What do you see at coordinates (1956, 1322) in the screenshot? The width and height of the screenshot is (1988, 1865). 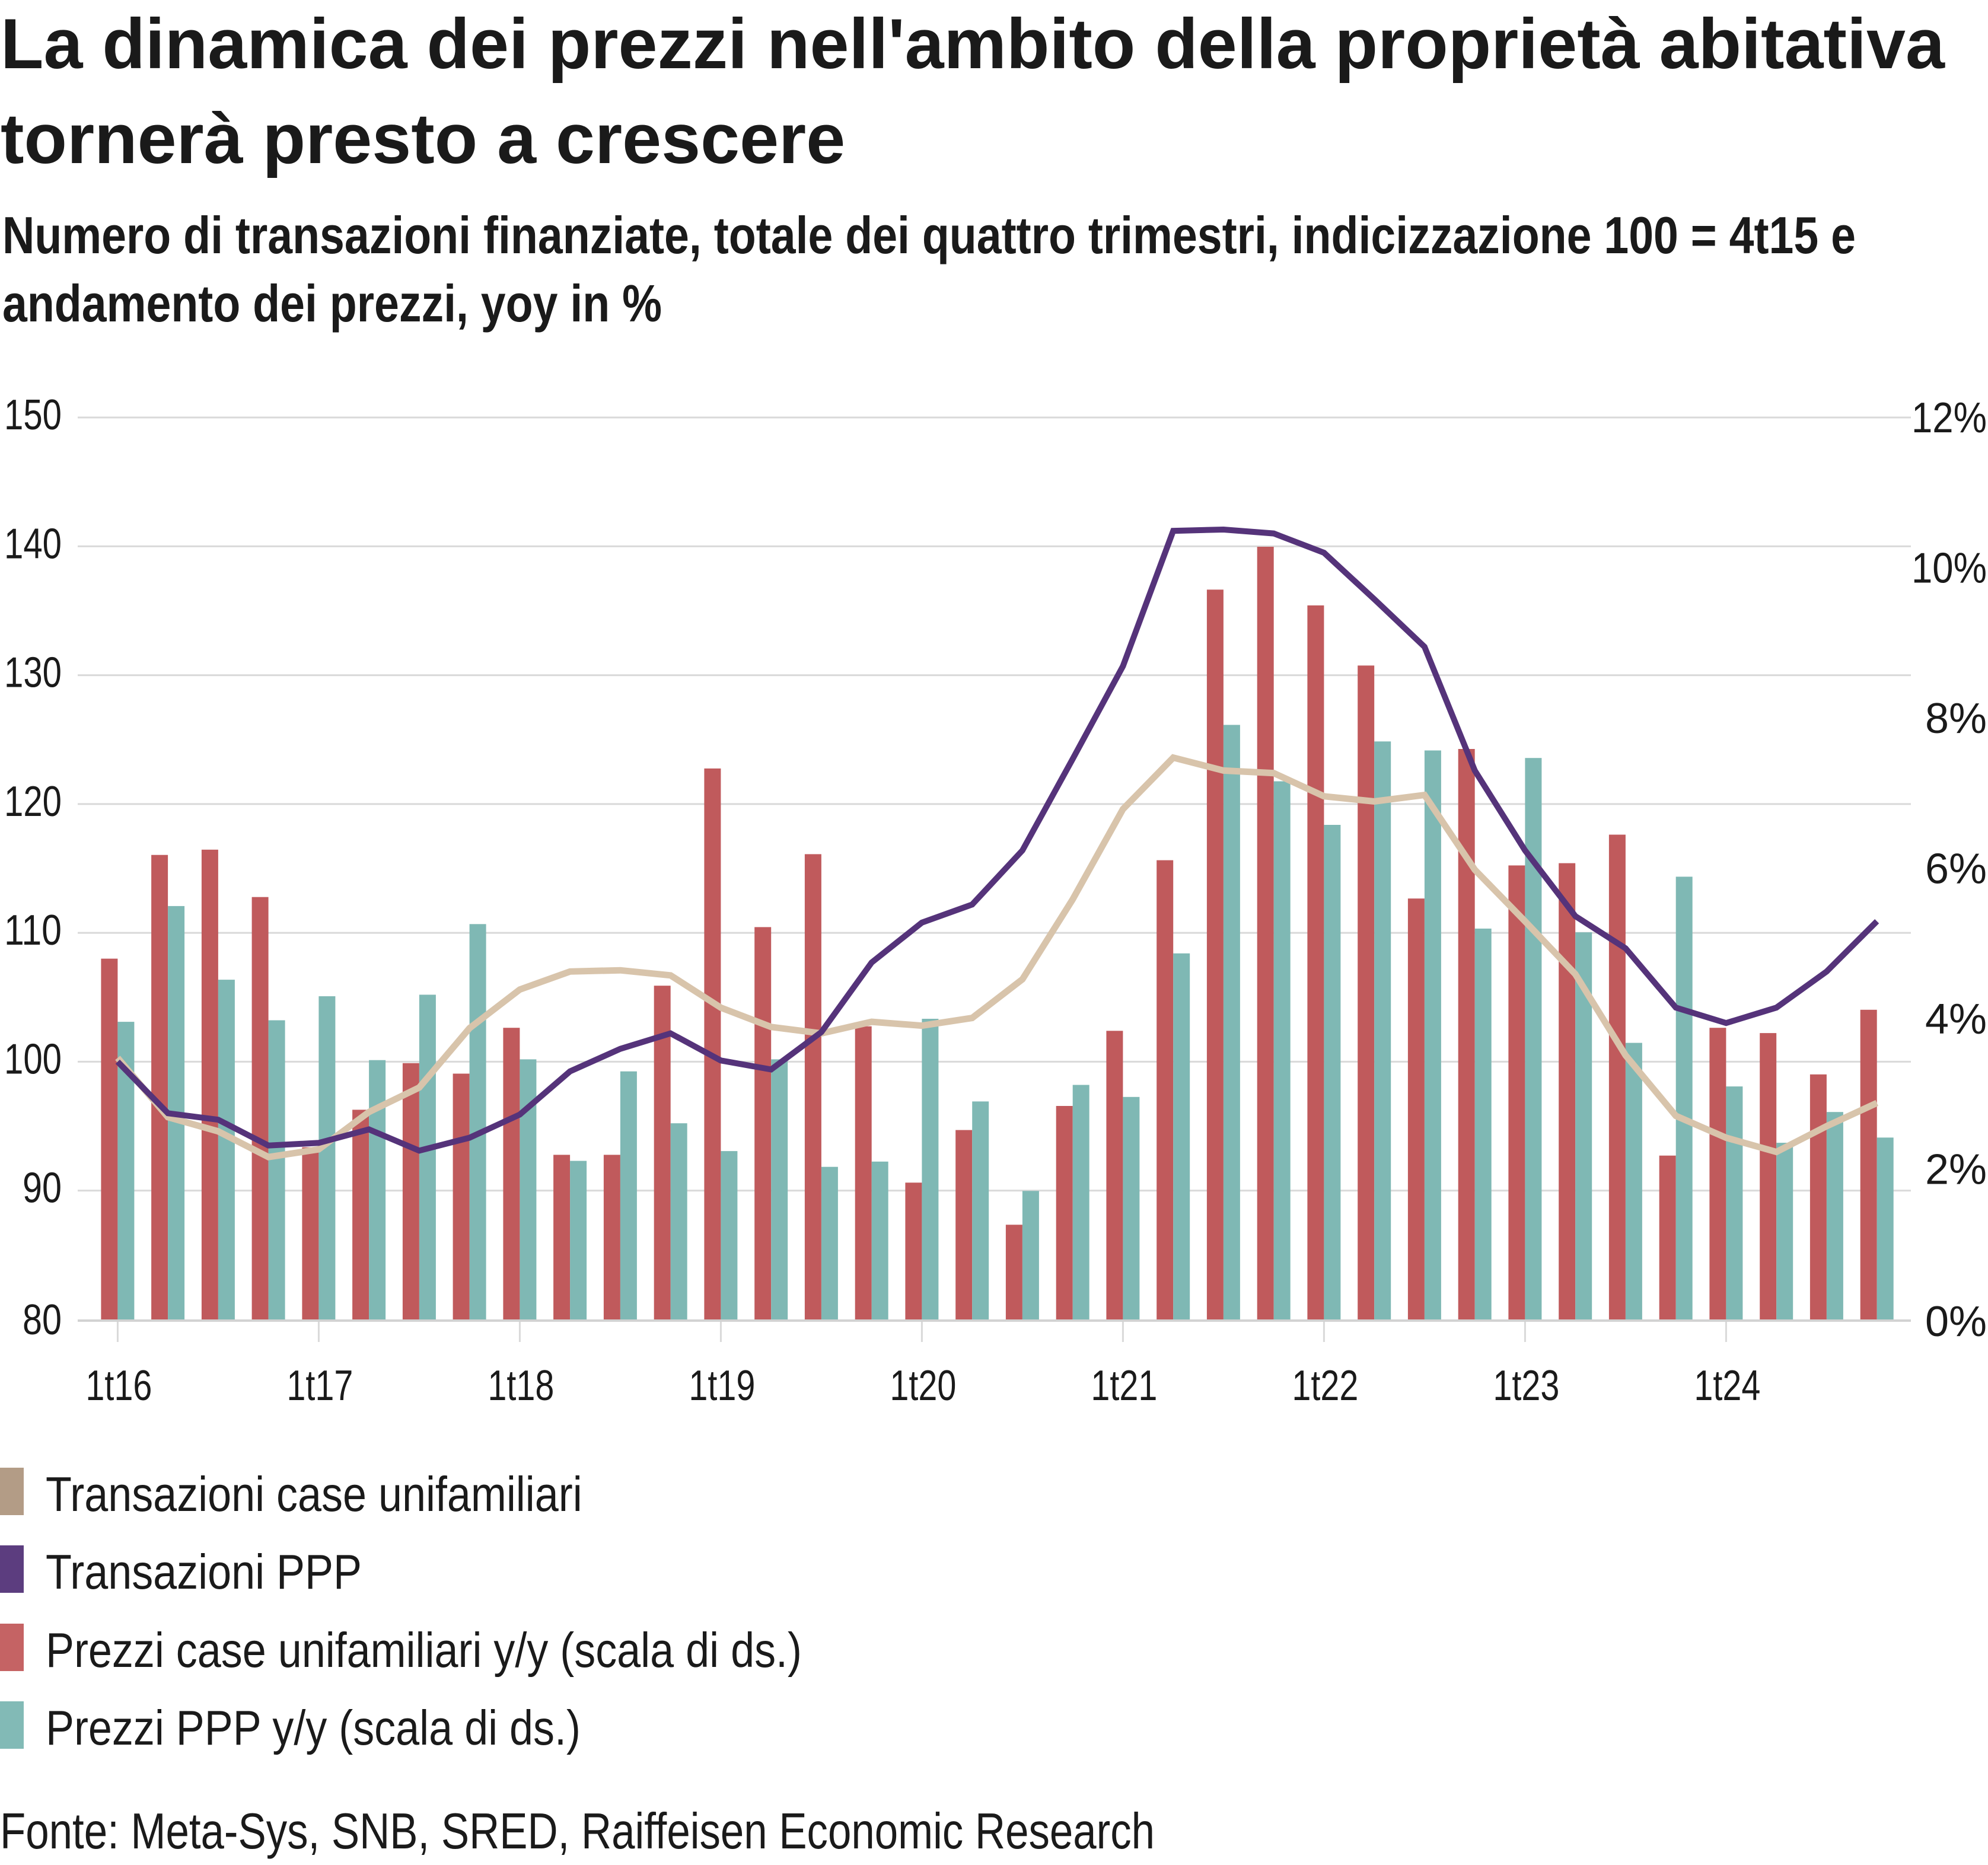 I see `svg-text: 0%` at bounding box center [1956, 1322].